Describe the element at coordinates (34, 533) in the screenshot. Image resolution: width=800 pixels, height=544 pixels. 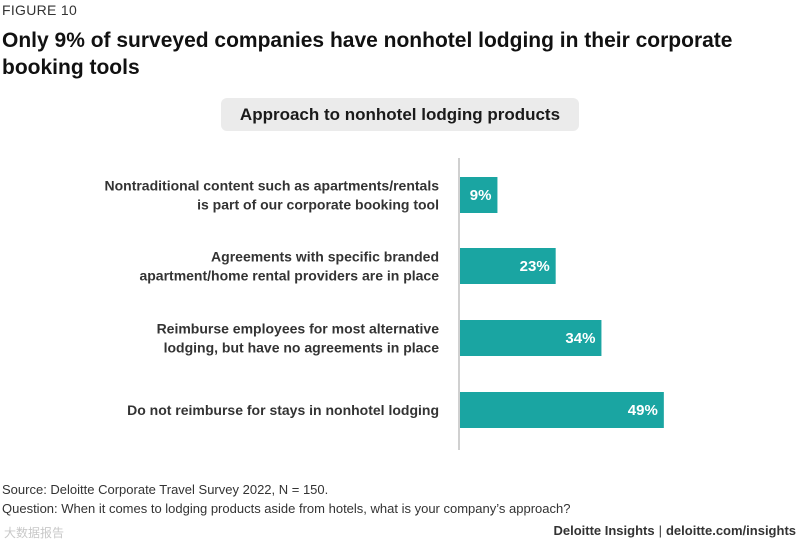
I see `watermark: 大数据报告` at that location.